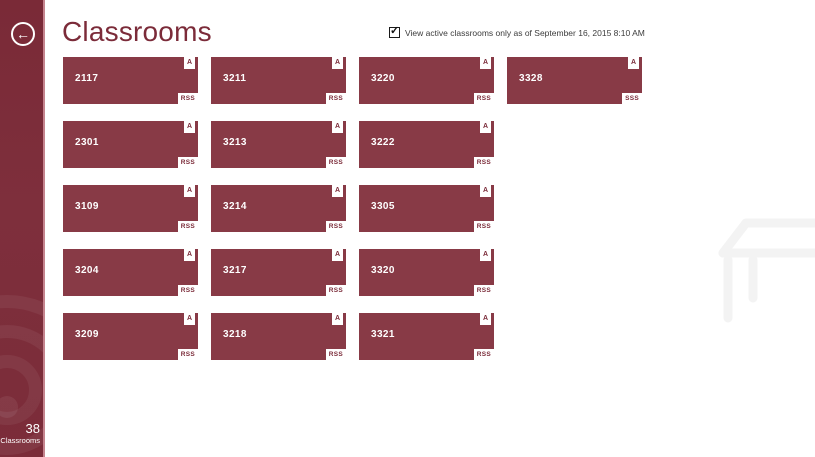  Describe the element at coordinates (130, 144) in the screenshot. I see `classroom-tile-2301: 2301 A RSS` at that location.